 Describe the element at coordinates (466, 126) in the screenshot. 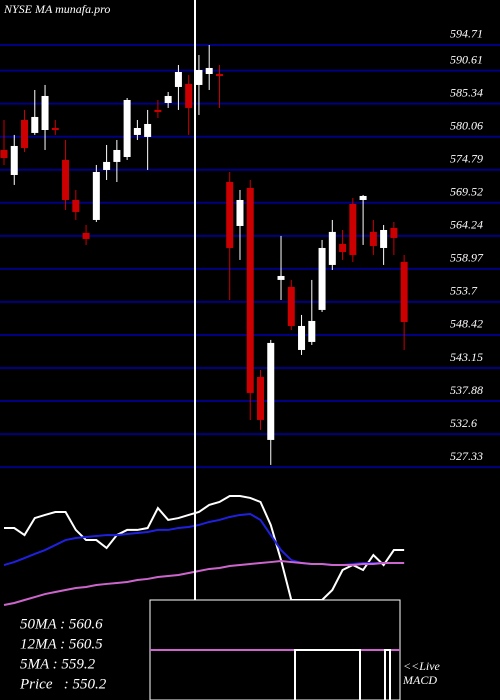

I see `y-tick-label: 580.06` at that location.